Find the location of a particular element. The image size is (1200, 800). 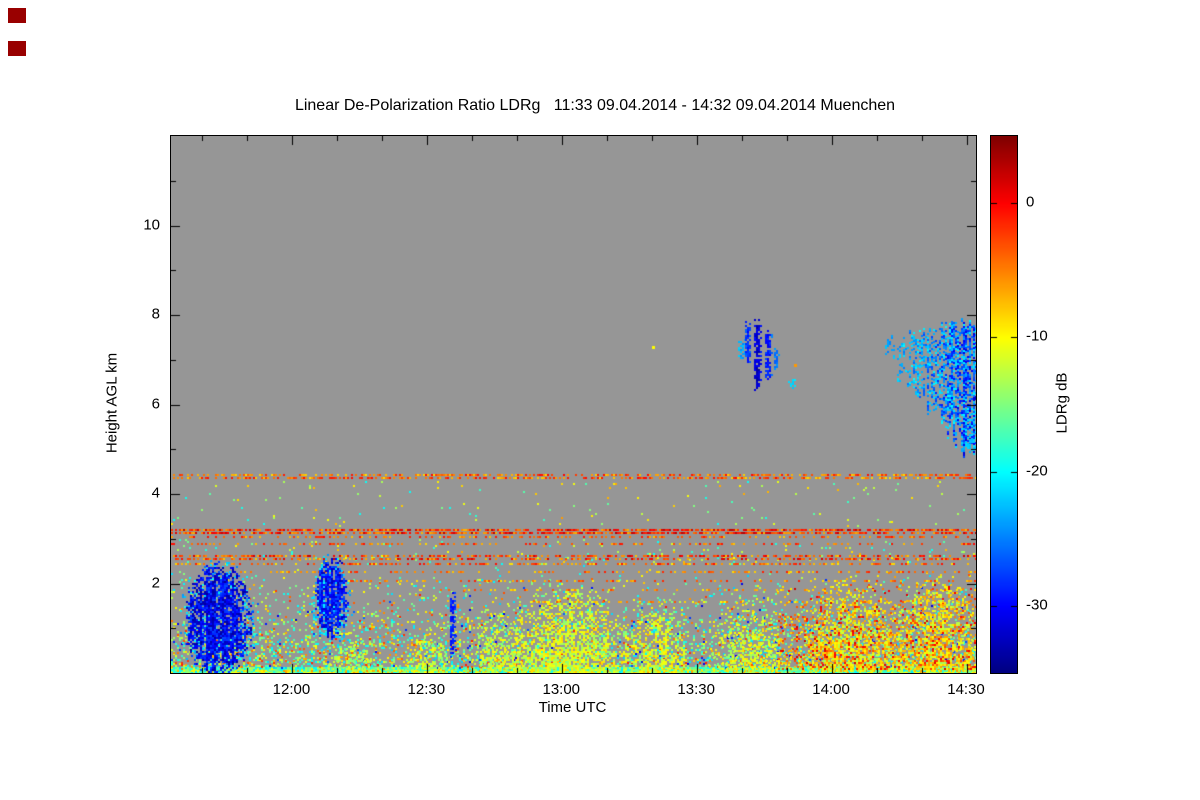

x-tick-label: 12:00 is located at coordinates (291, 689).